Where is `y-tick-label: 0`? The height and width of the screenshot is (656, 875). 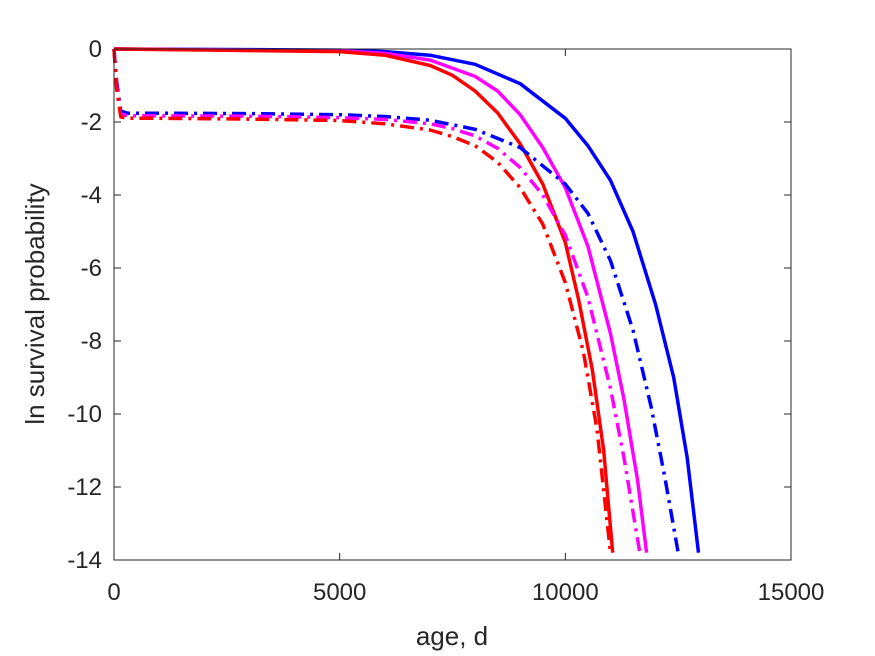 y-tick-label: 0 is located at coordinates (95, 49).